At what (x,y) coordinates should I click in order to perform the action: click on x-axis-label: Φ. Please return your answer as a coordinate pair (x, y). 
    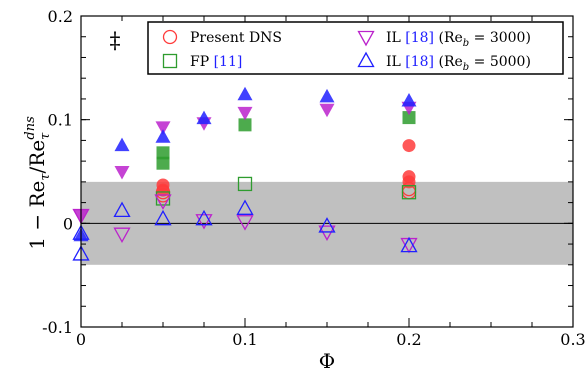
    Looking at the image, I should click on (327, 361).